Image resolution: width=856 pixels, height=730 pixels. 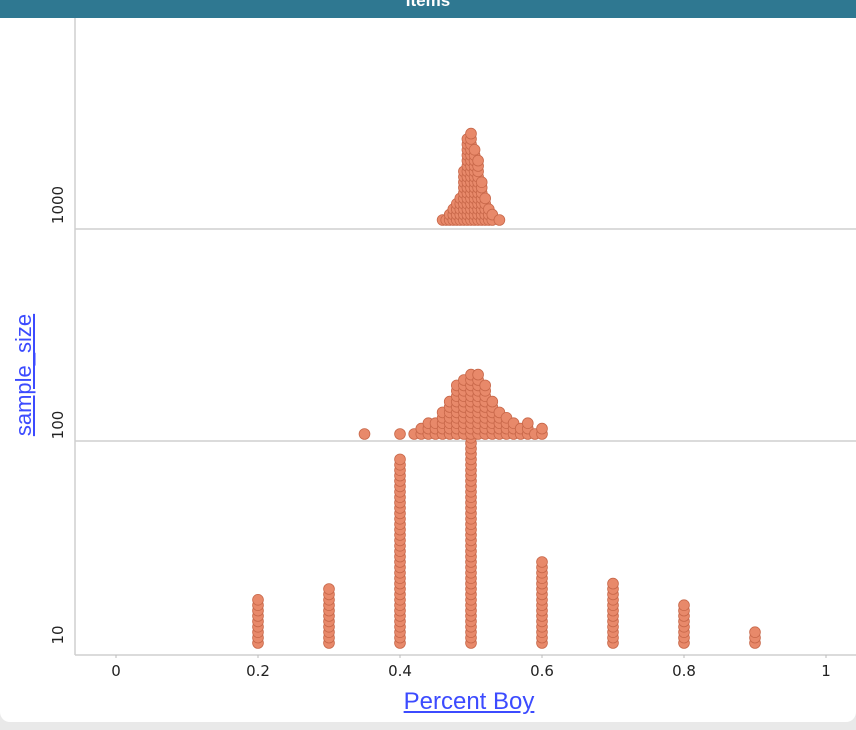 I want to click on x-tick-label: 0.2, so click(x=258, y=671).